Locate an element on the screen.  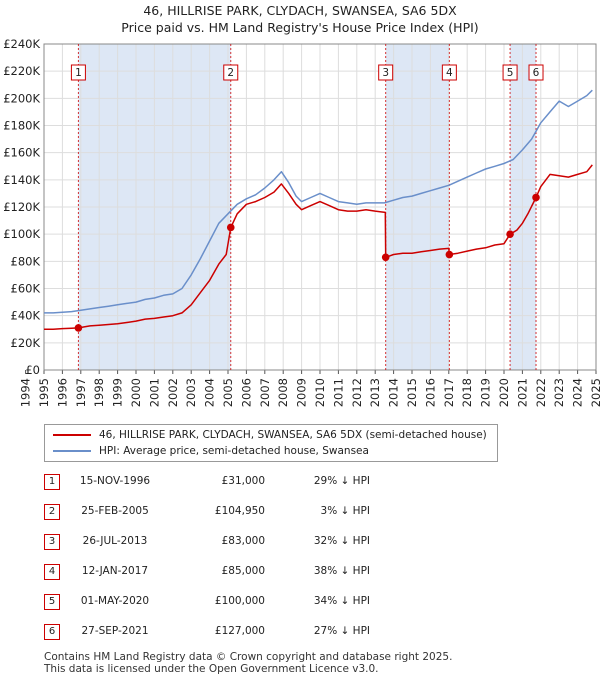
sale-number-badge: 6 is located at coordinates (52, 632).